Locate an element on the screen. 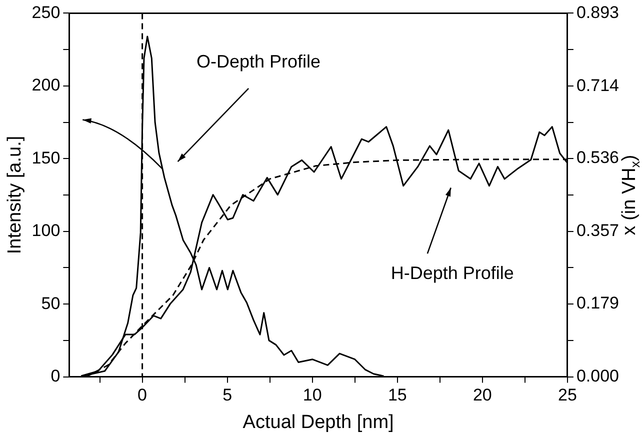 This screenshot has height=438, width=644. x-axis-title: Actual Depth [nm] is located at coordinates (318, 422).